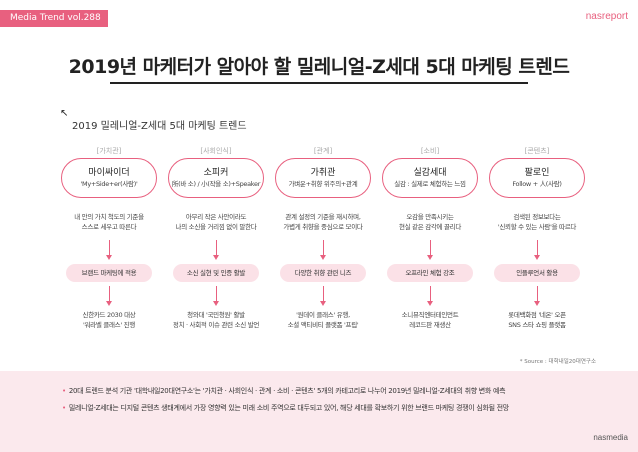 The width and height of the screenshot is (638, 452). Describe the element at coordinates (216, 315) in the screenshot. I see `trend-example-line: 청와대 '국민청원' 활발` at that location.